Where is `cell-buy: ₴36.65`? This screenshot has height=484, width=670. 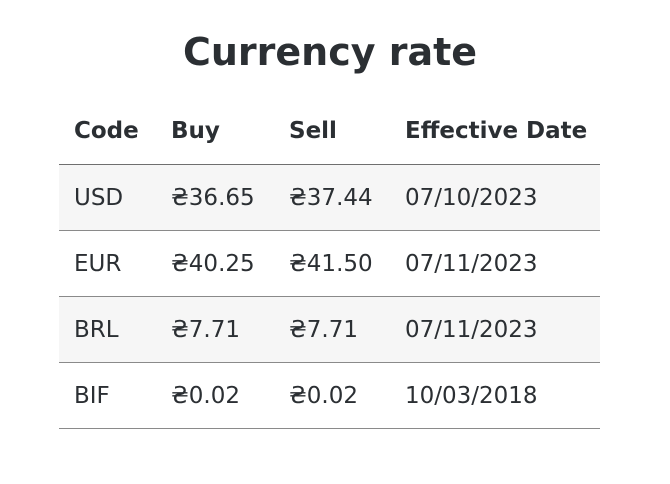
cell-buy: ₴36.65 is located at coordinates (215, 197).